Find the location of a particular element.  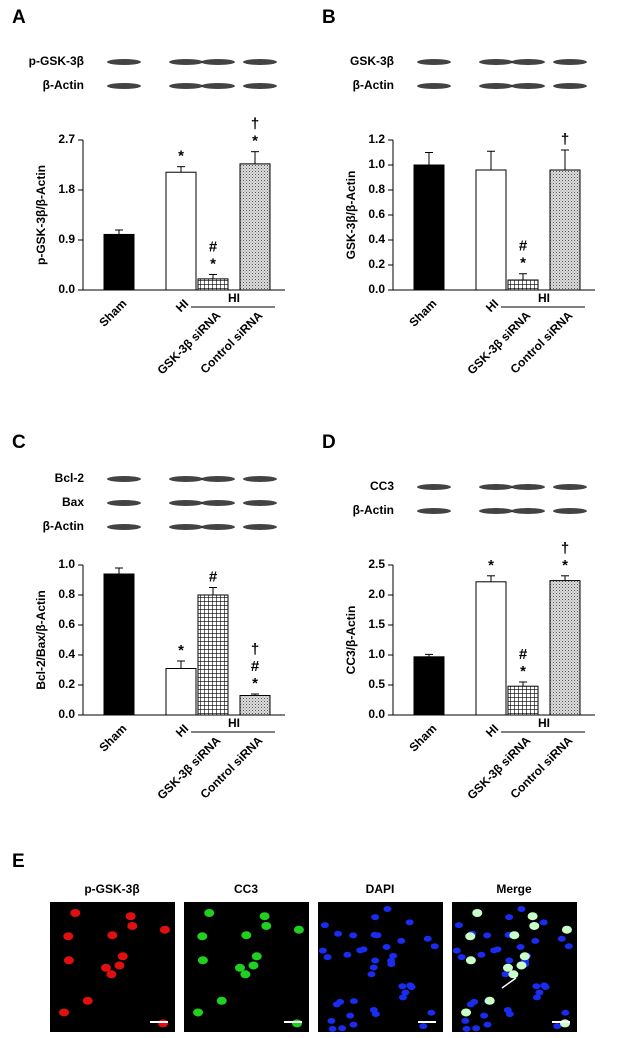

y-tick-label: 0.4 is located at coordinates (376, 239).